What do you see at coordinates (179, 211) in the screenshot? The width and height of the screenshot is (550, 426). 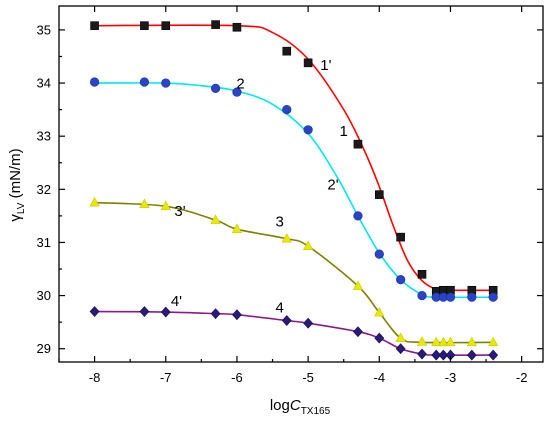 I see `curve-label: 3'` at bounding box center [179, 211].